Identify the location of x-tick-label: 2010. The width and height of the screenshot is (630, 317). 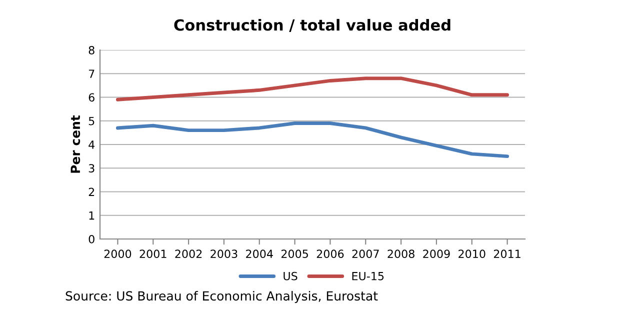
(472, 254).